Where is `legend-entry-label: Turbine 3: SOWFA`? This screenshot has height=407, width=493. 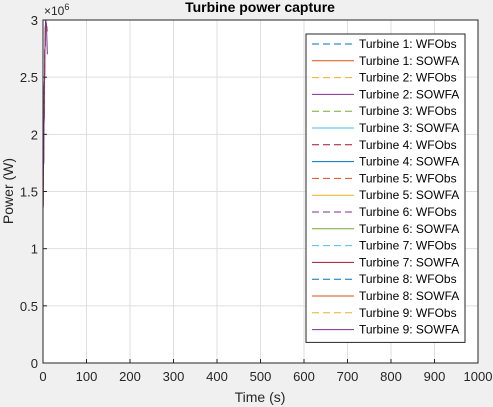 legend-entry-label: Turbine 3: SOWFA is located at coordinates (409, 128).